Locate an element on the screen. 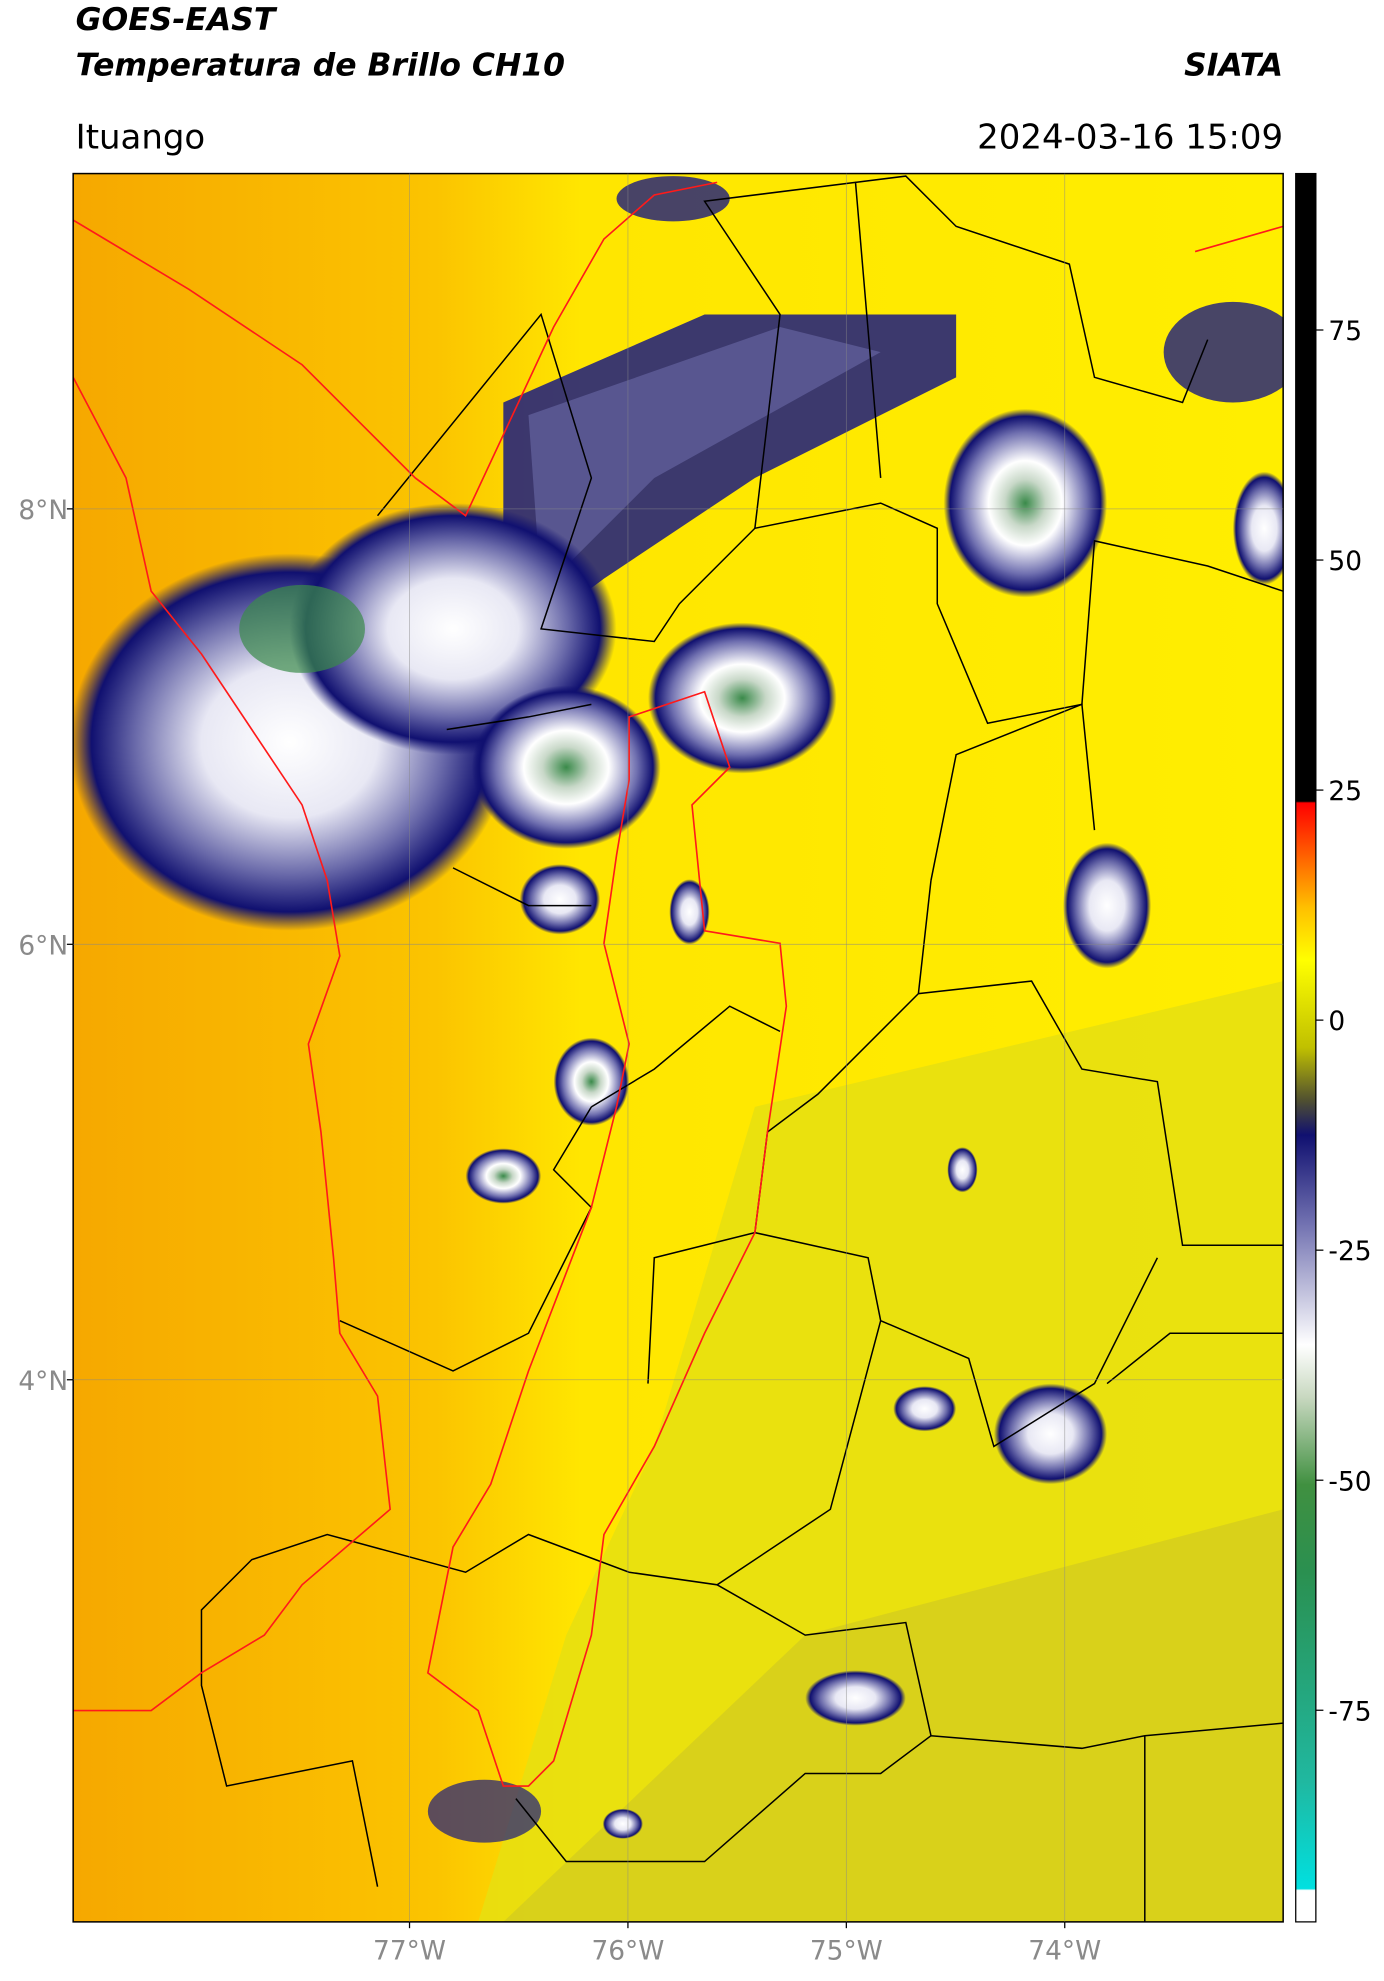 This screenshot has height=1981, width=1384. colorbar-tick-label: 0 is located at coordinates (1336, 1021).